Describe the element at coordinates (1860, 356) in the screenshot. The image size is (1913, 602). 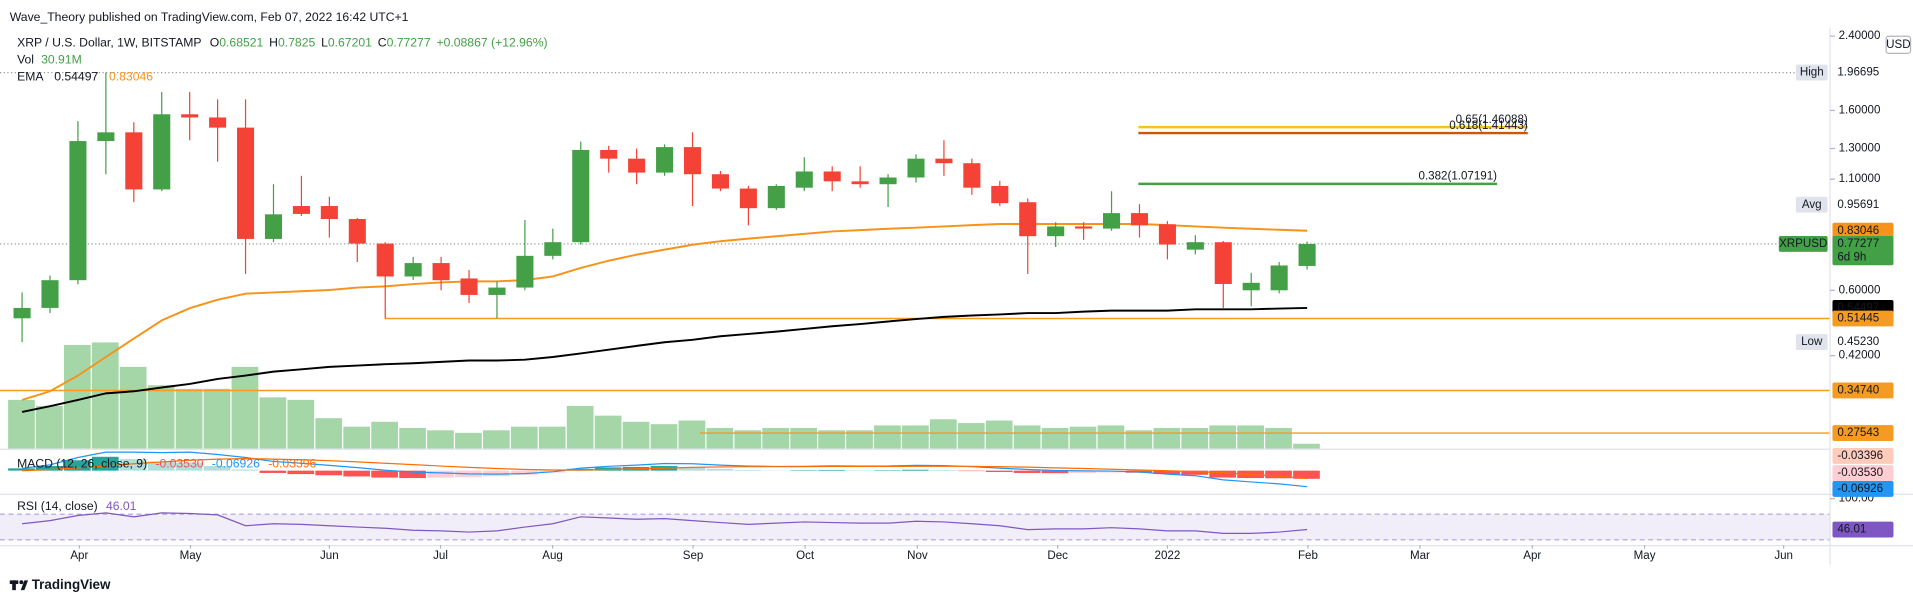
I see `y-tick-label: 0.42000` at that location.